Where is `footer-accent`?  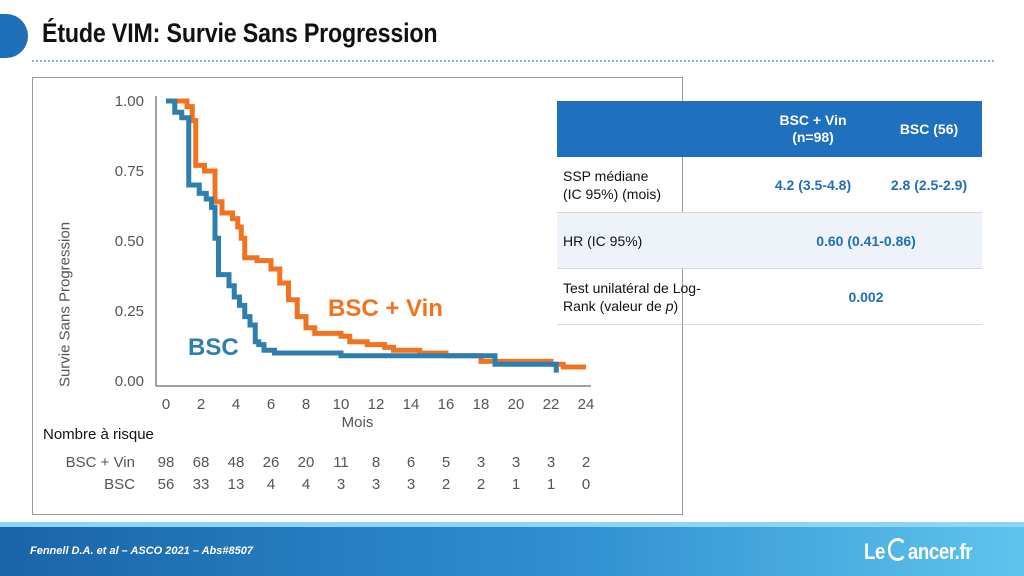
footer-accent is located at coordinates (512, 525).